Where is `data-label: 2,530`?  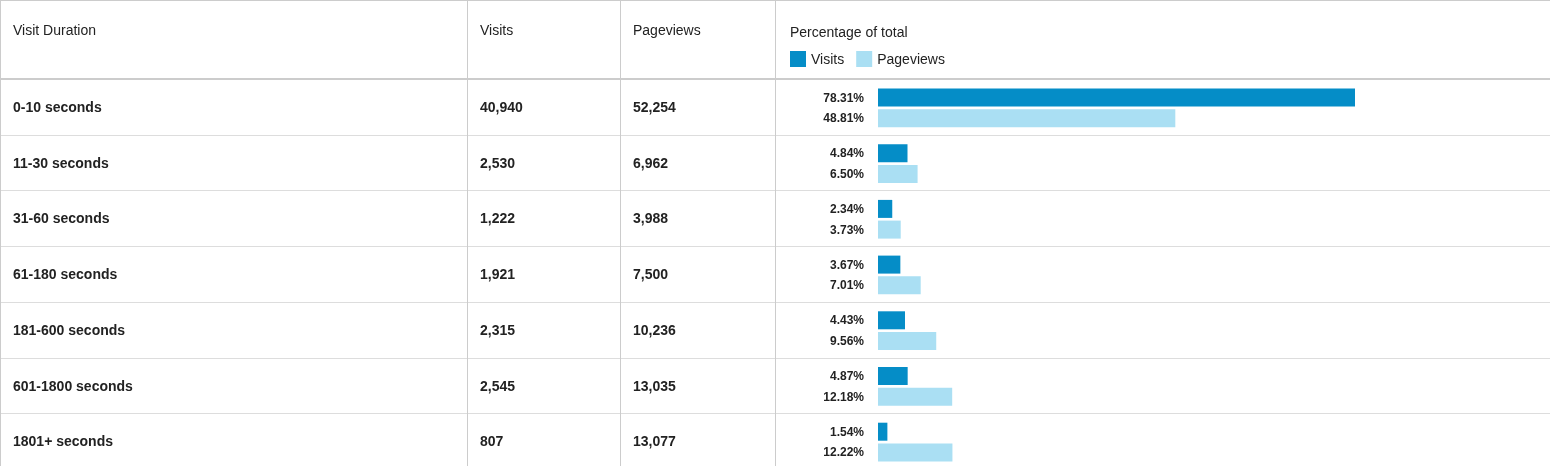
data-label: 2,530 is located at coordinates (498, 162).